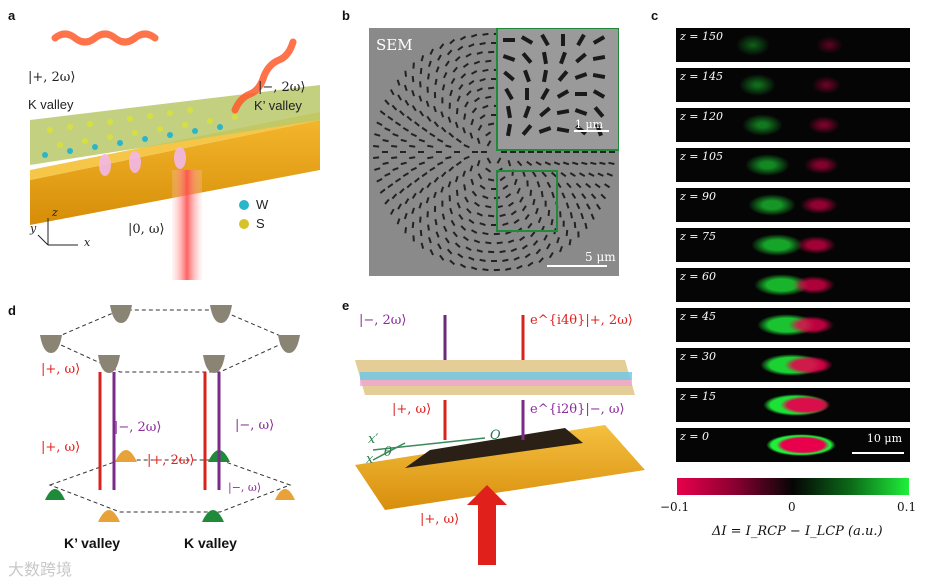 The image size is (935, 584). What do you see at coordinates (346, 305) in the screenshot?
I see `panel-letter-e: e` at bounding box center [346, 305].